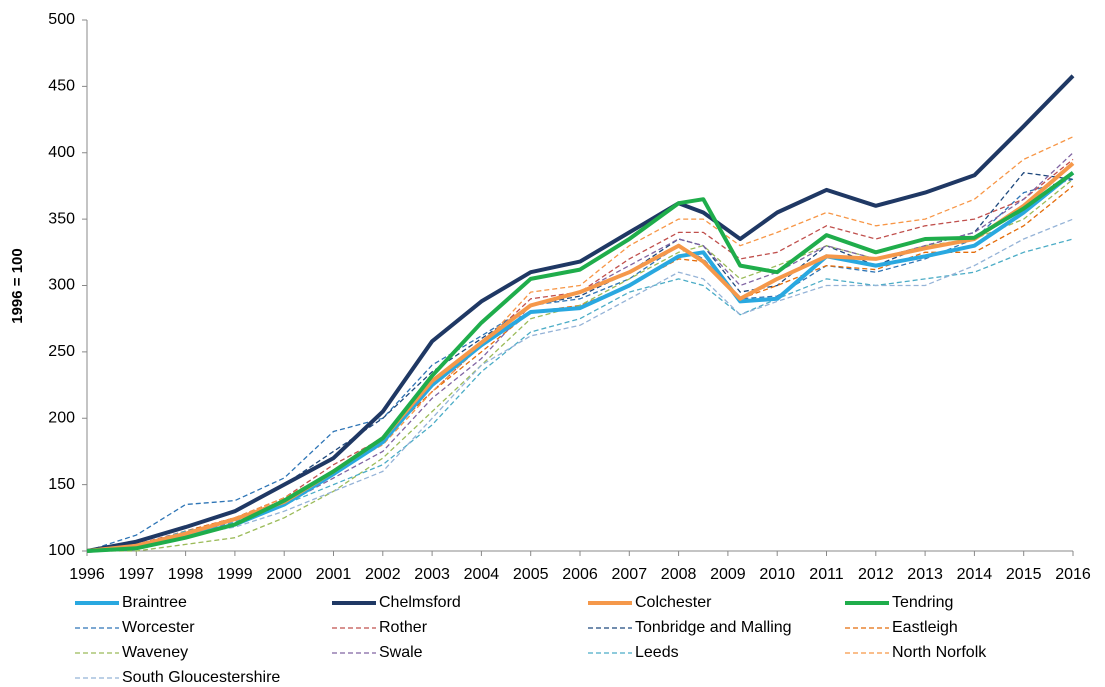 The width and height of the screenshot is (1105, 687). What do you see at coordinates (432, 574) in the screenshot?
I see `x-tick-label: 2003` at bounding box center [432, 574].